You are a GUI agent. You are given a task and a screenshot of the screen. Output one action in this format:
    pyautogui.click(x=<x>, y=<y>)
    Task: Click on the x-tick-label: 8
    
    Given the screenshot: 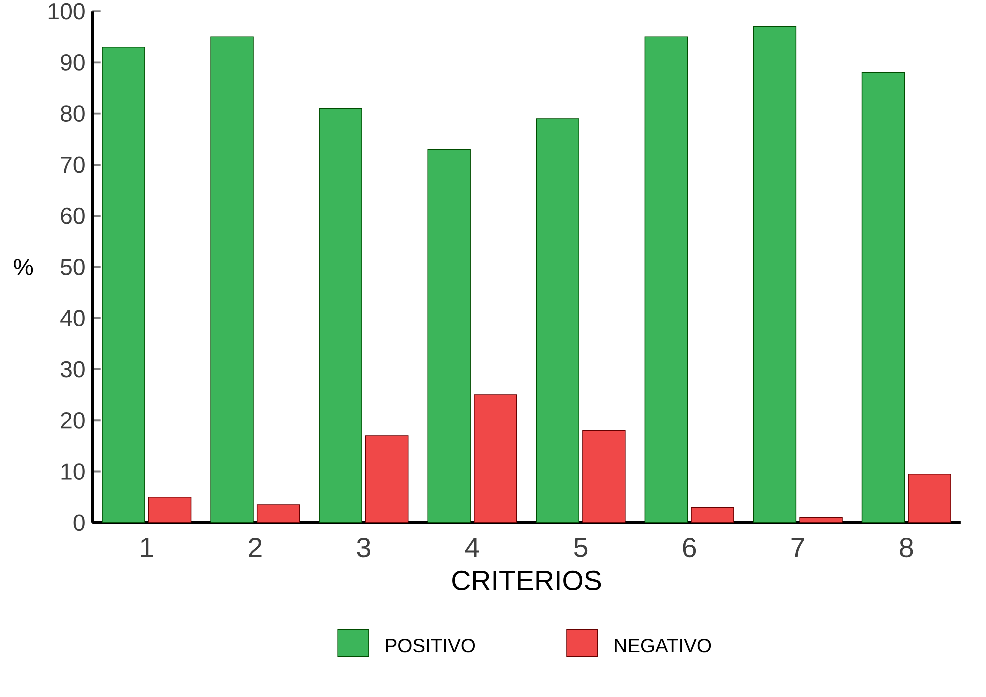 What is the action you would take?
    pyautogui.click(x=907, y=548)
    